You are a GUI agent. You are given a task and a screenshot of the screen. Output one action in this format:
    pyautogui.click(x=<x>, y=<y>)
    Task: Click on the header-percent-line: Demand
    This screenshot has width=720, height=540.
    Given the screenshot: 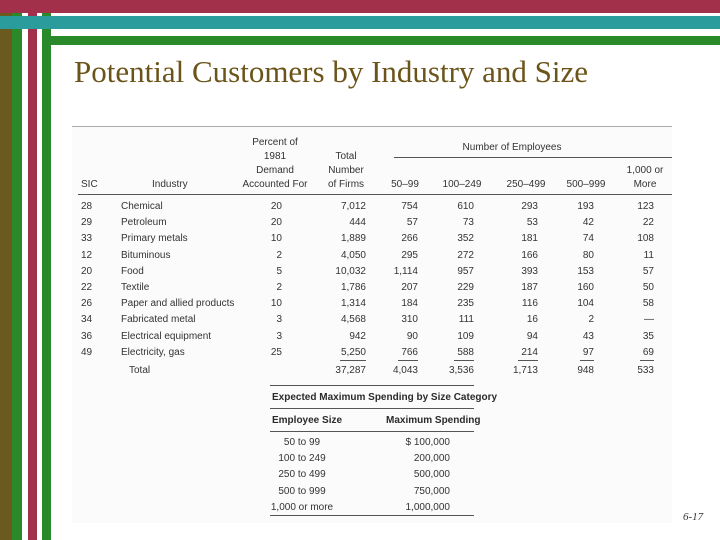 What is the action you would take?
    pyautogui.click(x=275, y=170)
    